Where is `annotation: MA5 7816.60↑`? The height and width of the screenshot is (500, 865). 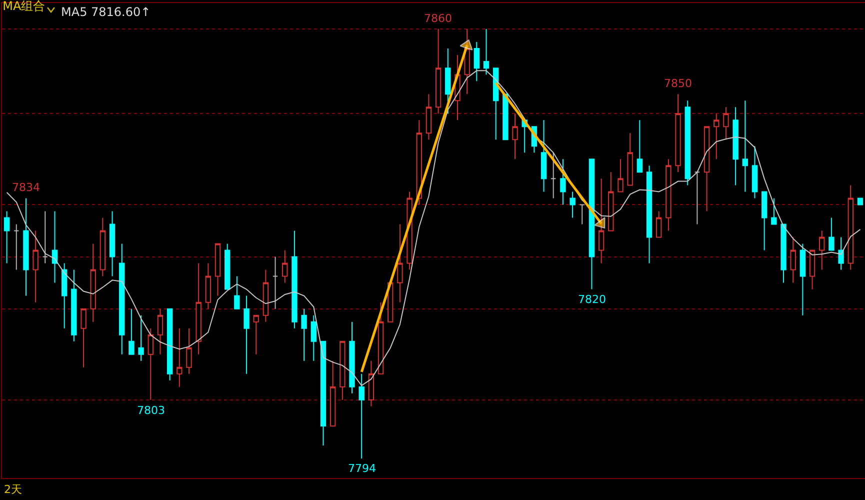
annotation: MA5 7816.60↑ is located at coordinates (106, 12).